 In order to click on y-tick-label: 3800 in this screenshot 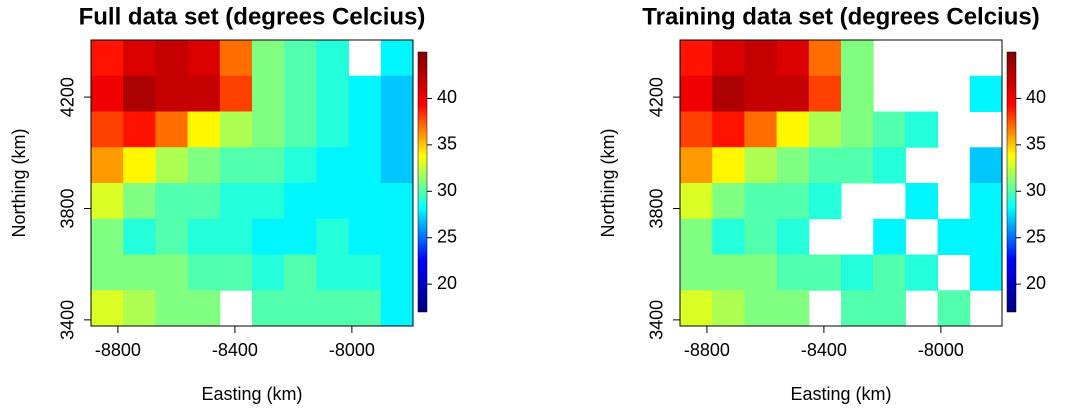, I will do `click(657, 208)`.